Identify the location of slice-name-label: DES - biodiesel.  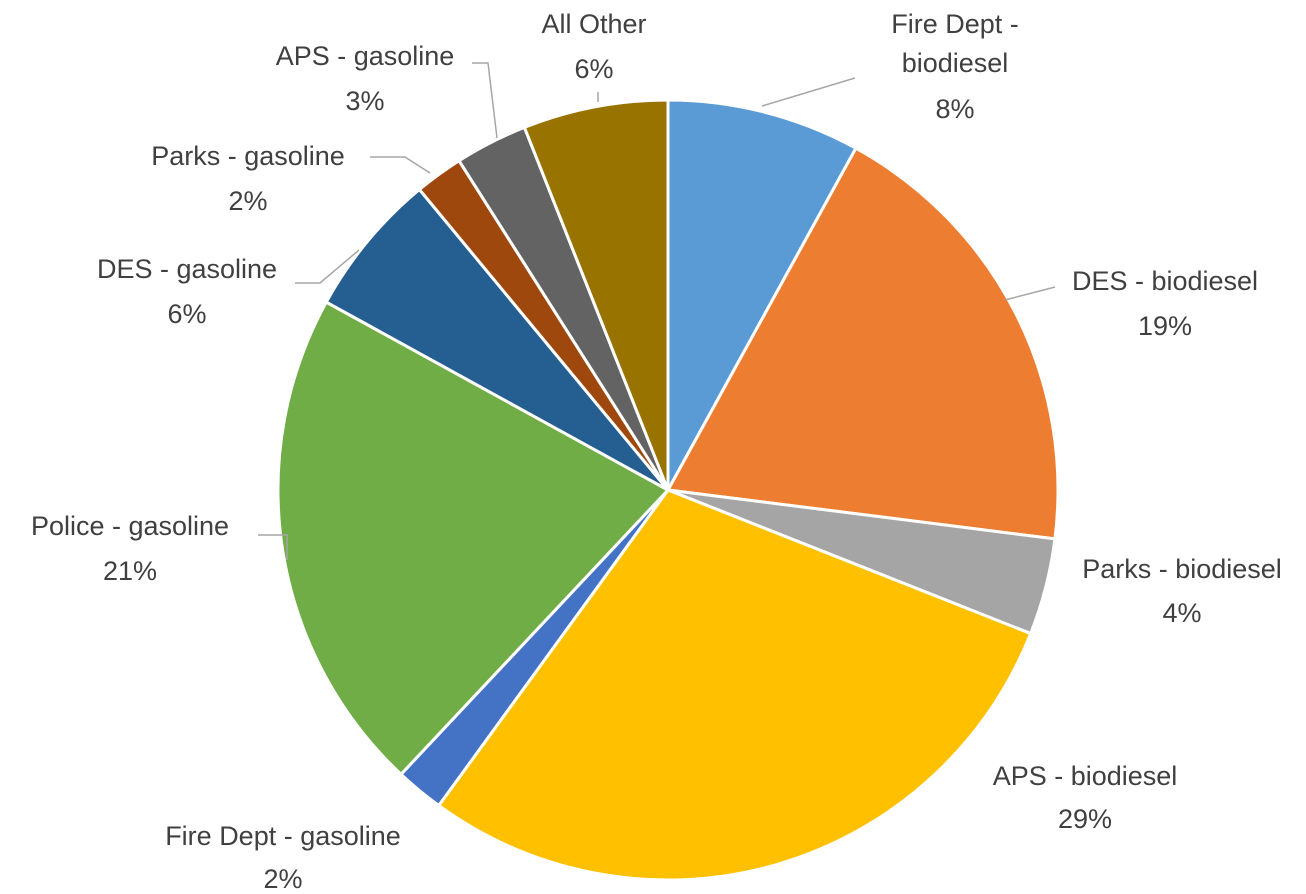
(1165, 281).